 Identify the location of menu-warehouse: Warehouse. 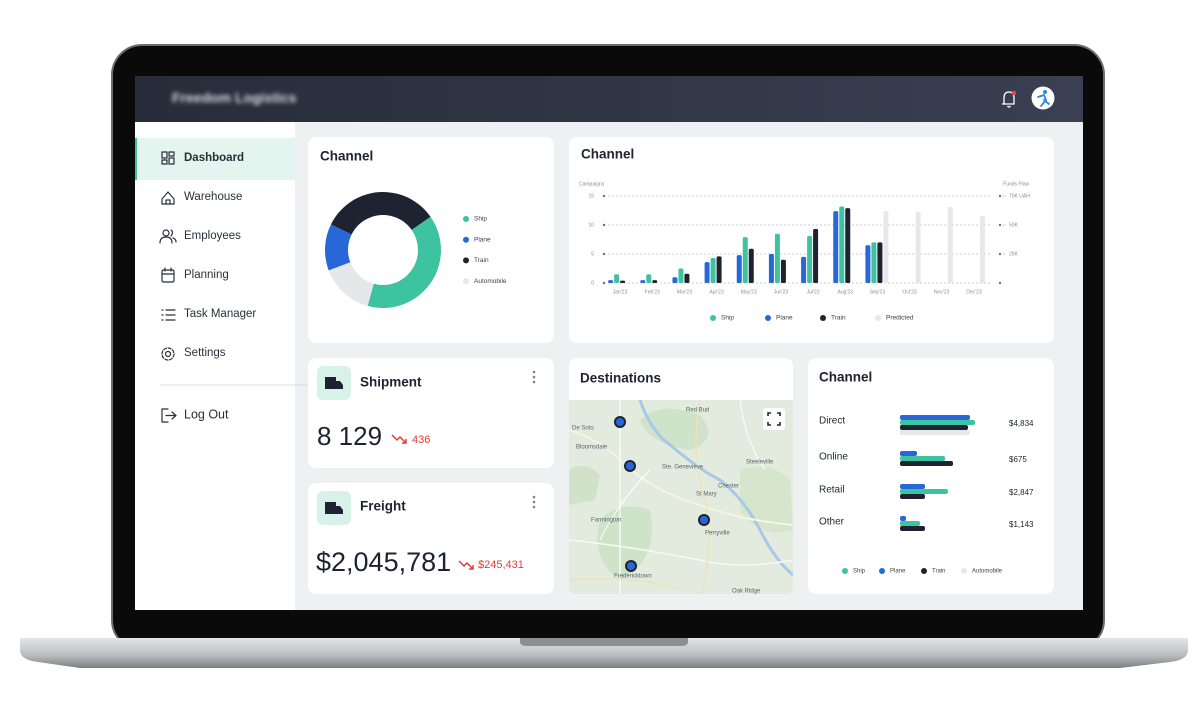
(201, 198).